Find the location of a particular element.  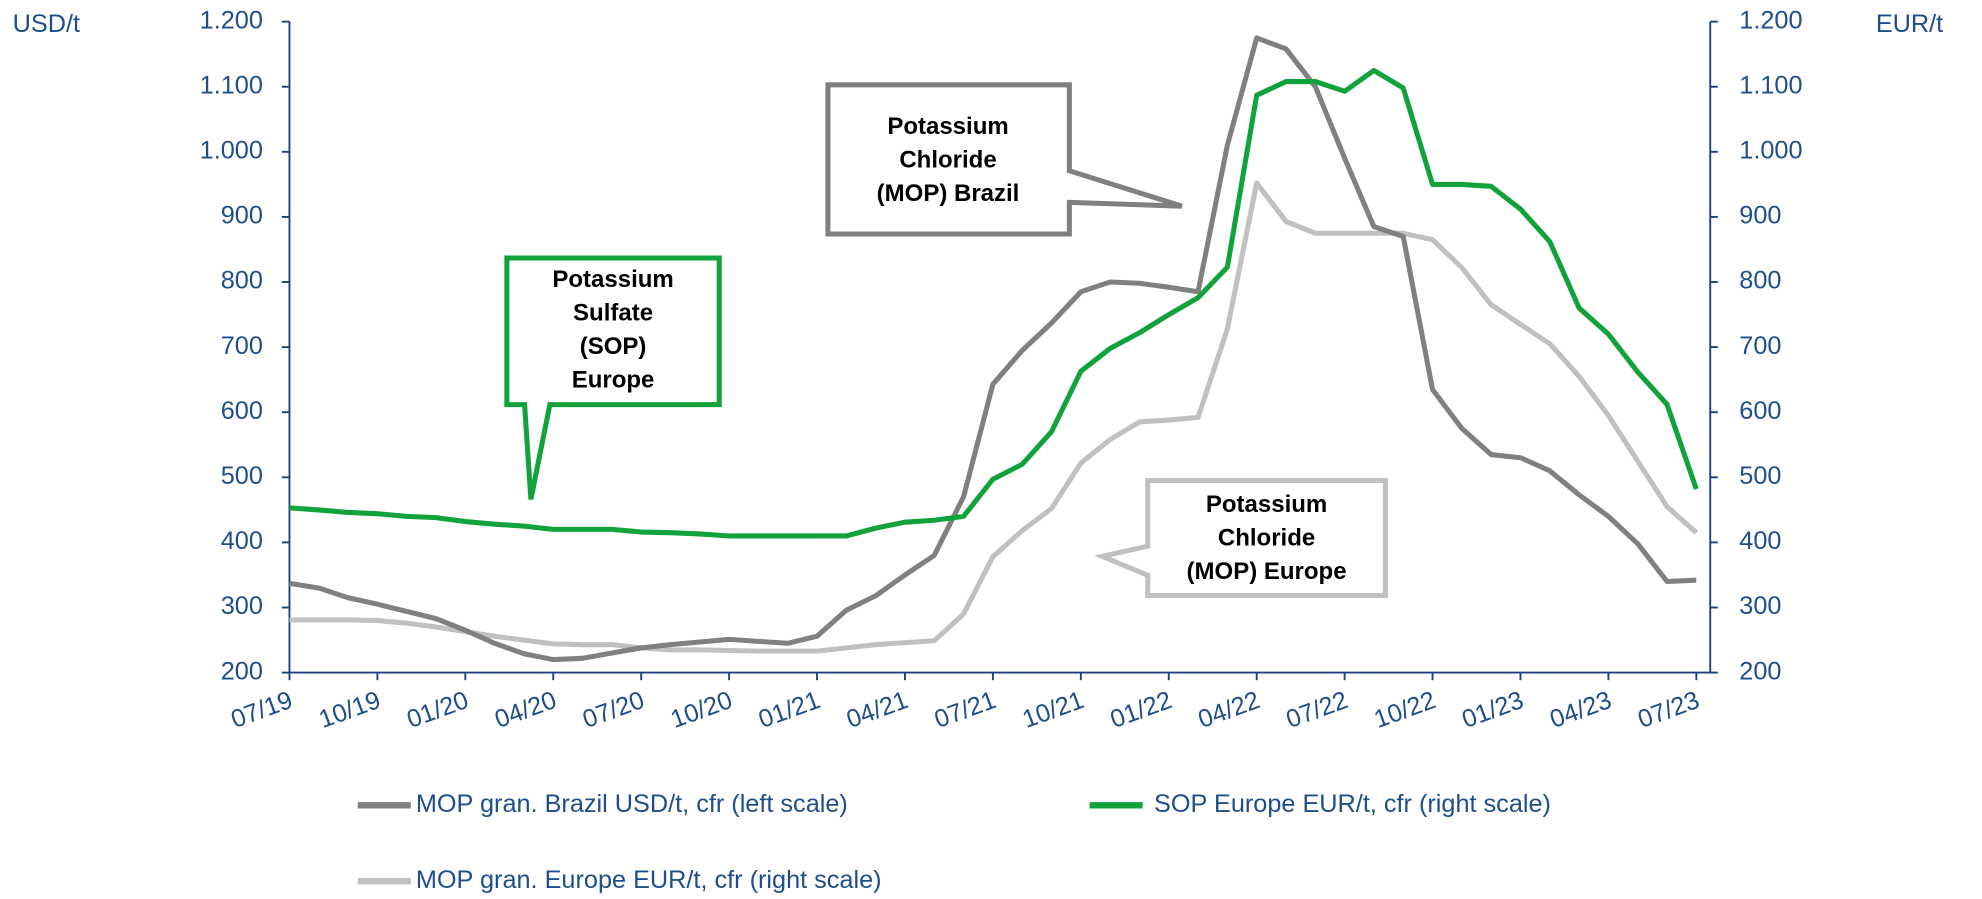

legend-label: MOP gran. Brazil USD/t, cfr (left scale) is located at coordinates (632, 804).